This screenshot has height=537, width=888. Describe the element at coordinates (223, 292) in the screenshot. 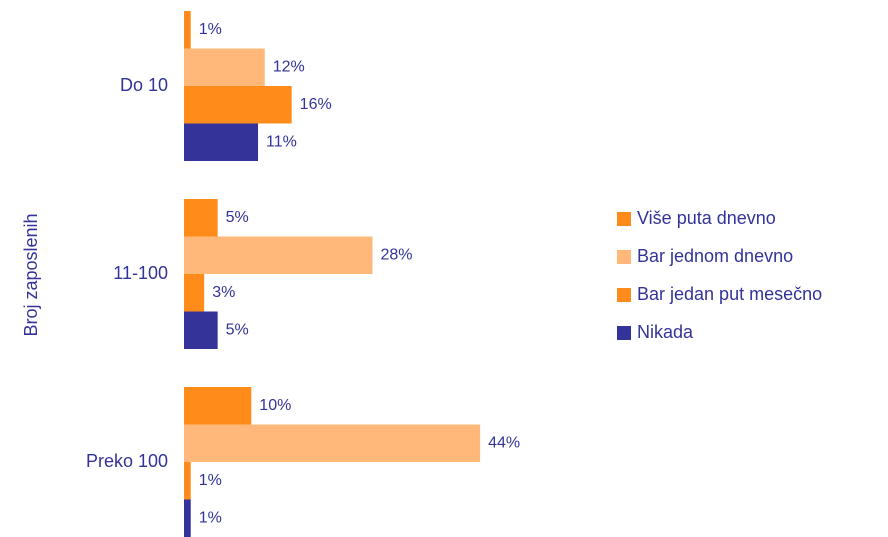

I see `value-label: 3%` at that location.